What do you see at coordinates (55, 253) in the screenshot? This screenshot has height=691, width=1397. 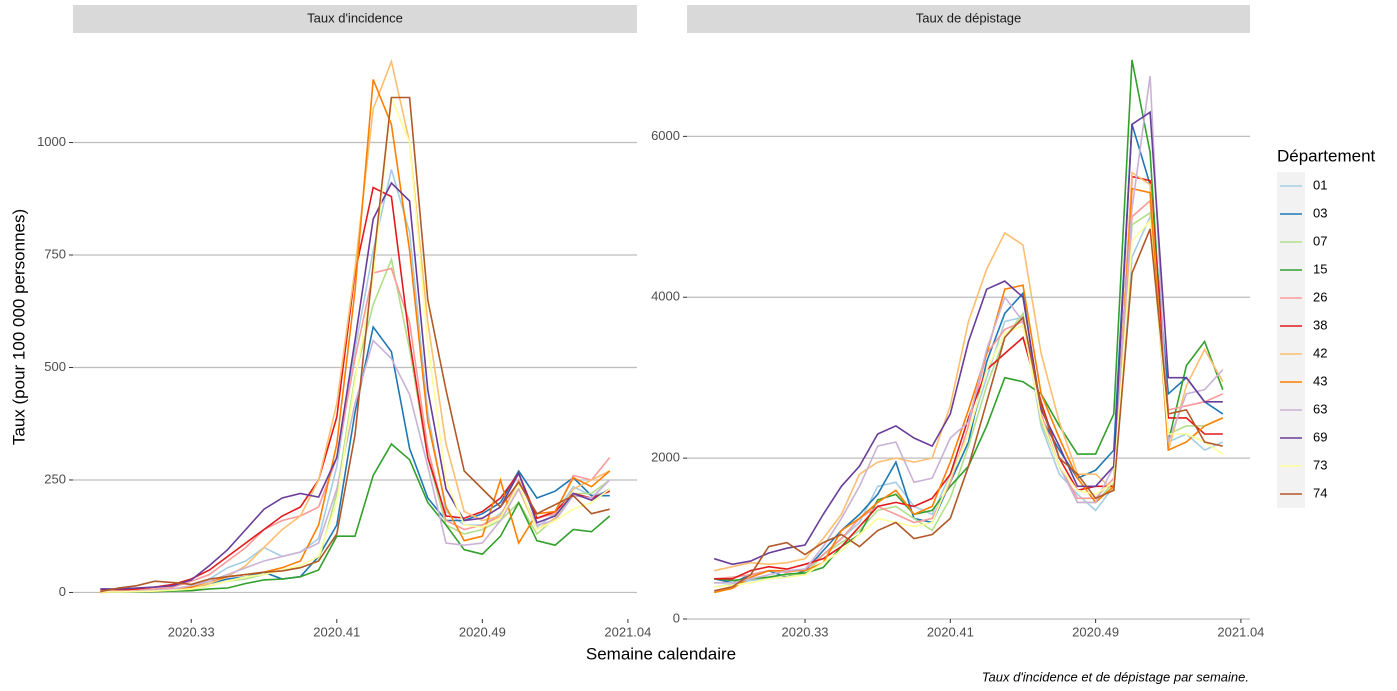 I see `y-tick-label: 750` at bounding box center [55, 253].